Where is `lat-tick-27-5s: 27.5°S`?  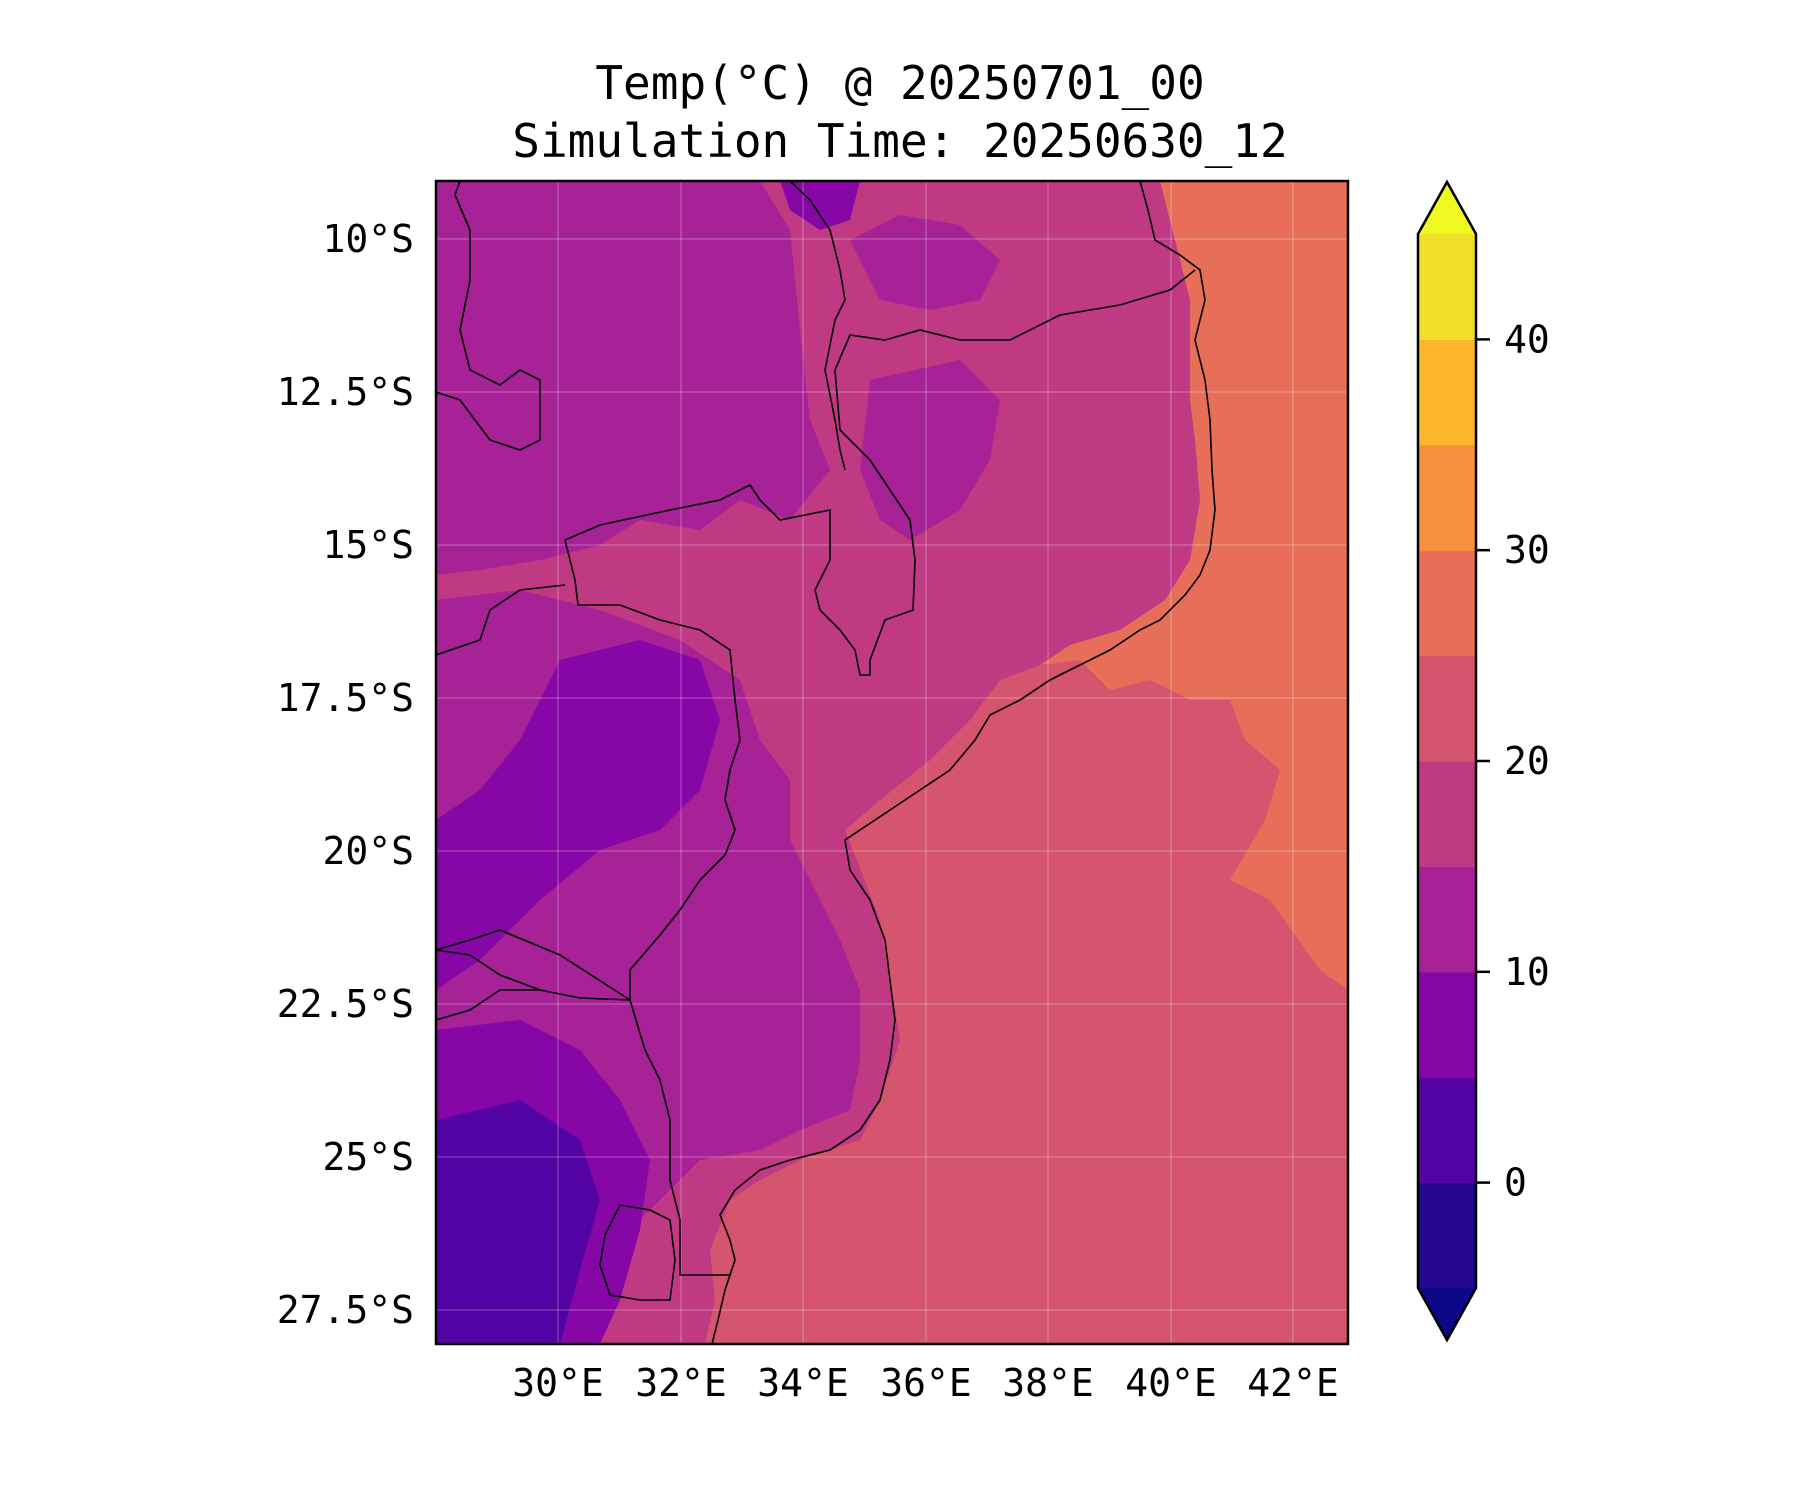
lat-tick-27-5s: 27.5°S is located at coordinates (345, 1310).